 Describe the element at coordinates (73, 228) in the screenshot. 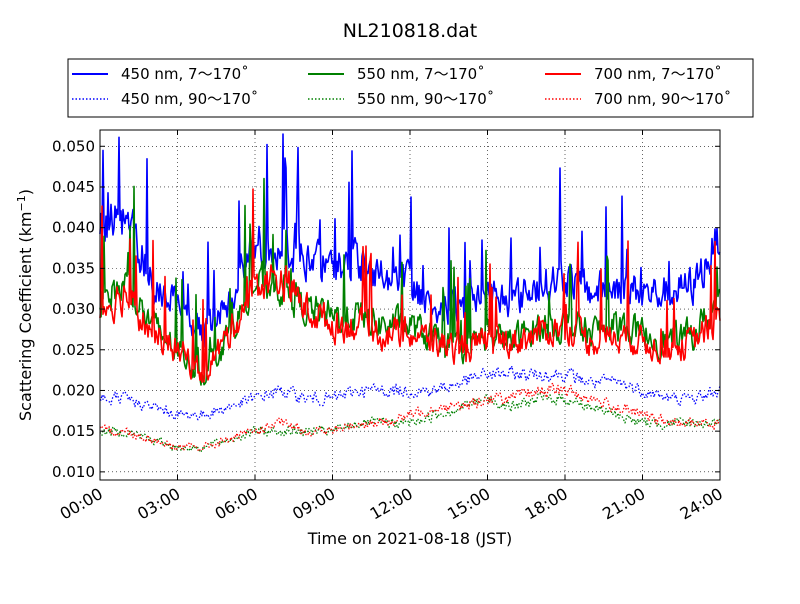

I see `y-tick-label: 0.040` at that location.